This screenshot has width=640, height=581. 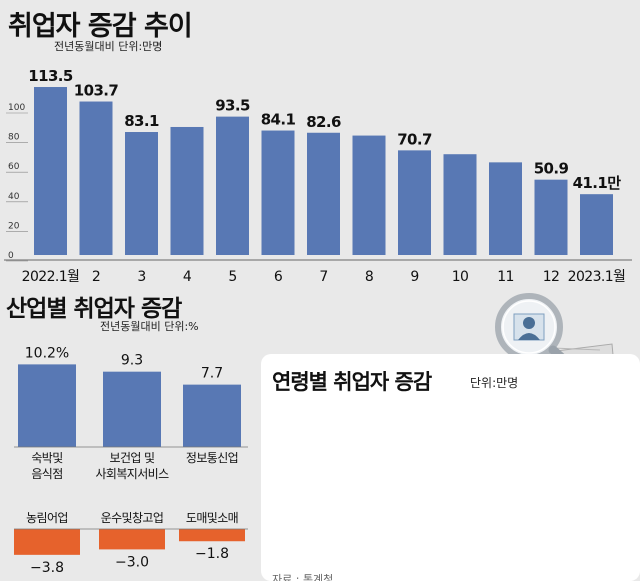 What do you see at coordinates (551, 169) in the screenshot?
I see `bar-value-label: 50.9` at bounding box center [551, 169].